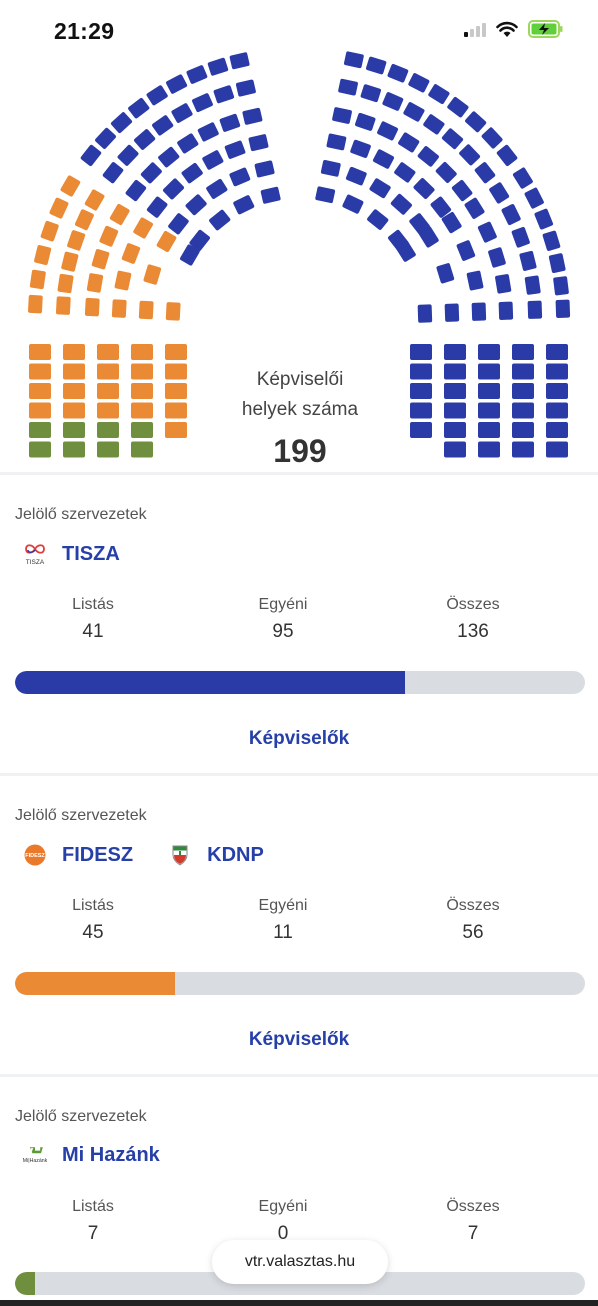  Describe the element at coordinates (300, 379) in the screenshot. I see `caption-line-1: Képviselői` at that location.